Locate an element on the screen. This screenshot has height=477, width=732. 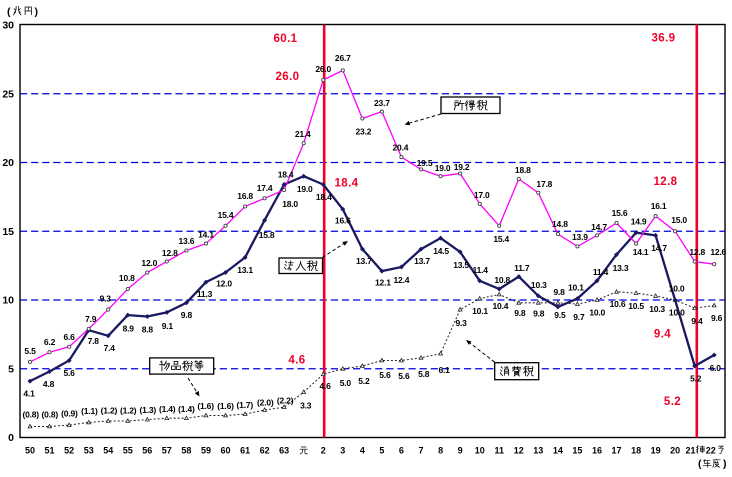
svg-text: 5.5 is located at coordinates (30, 351).